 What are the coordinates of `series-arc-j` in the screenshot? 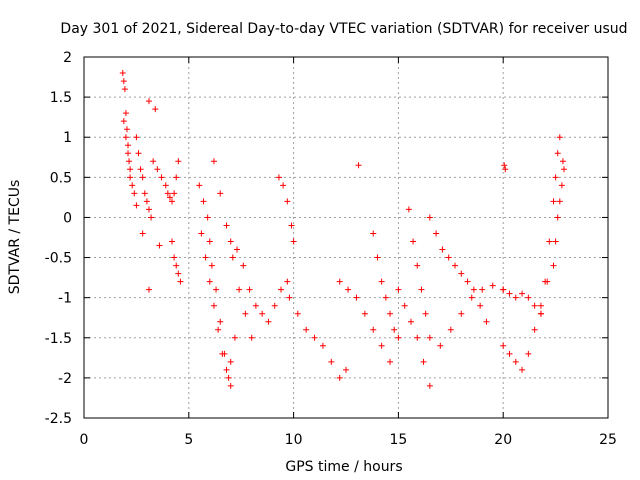 It's located at (286, 209).